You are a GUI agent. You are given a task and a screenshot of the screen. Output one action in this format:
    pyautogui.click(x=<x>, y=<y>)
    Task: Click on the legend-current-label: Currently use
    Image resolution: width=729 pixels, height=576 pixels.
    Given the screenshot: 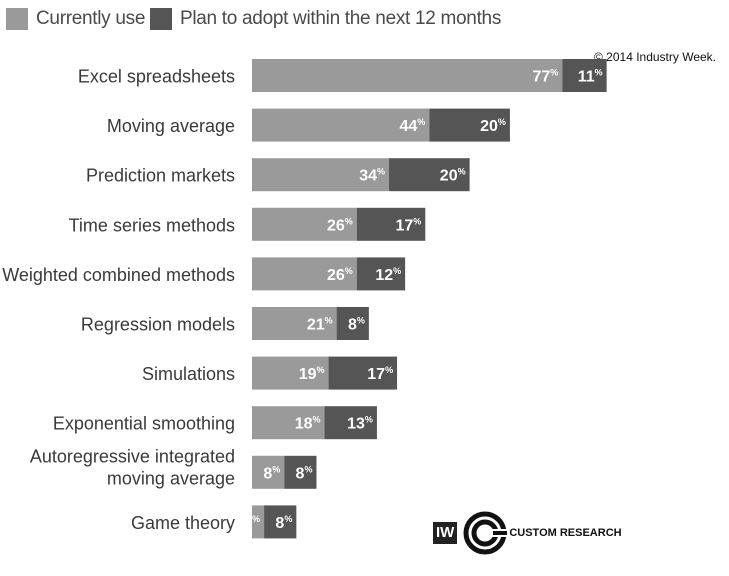 What is the action you would take?
    pyautogui.click(x=91, y=18)
    